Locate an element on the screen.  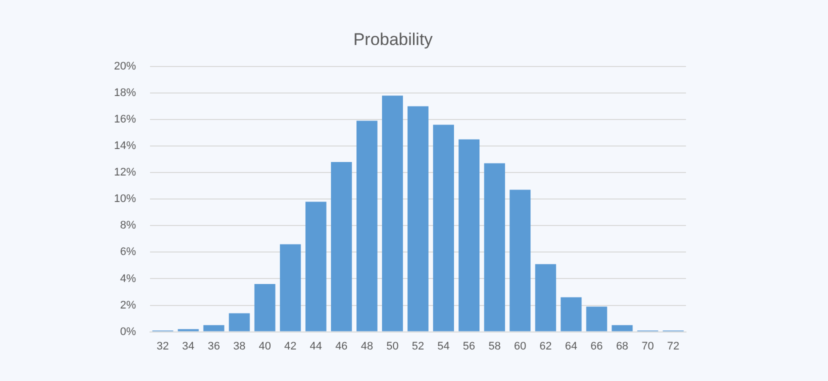
x-tick-label: 46 is located at coordinates (341, 346).